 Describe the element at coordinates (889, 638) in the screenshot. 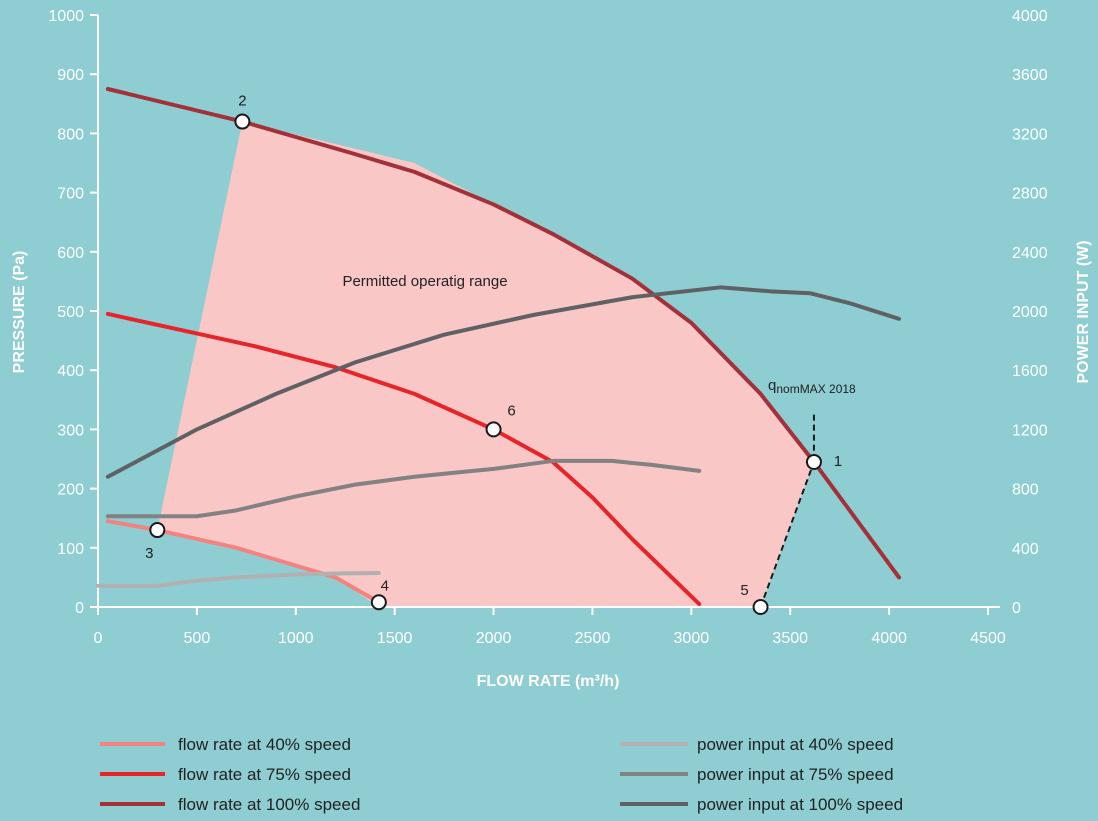

I see `x-tick-label: 4000` at that location.